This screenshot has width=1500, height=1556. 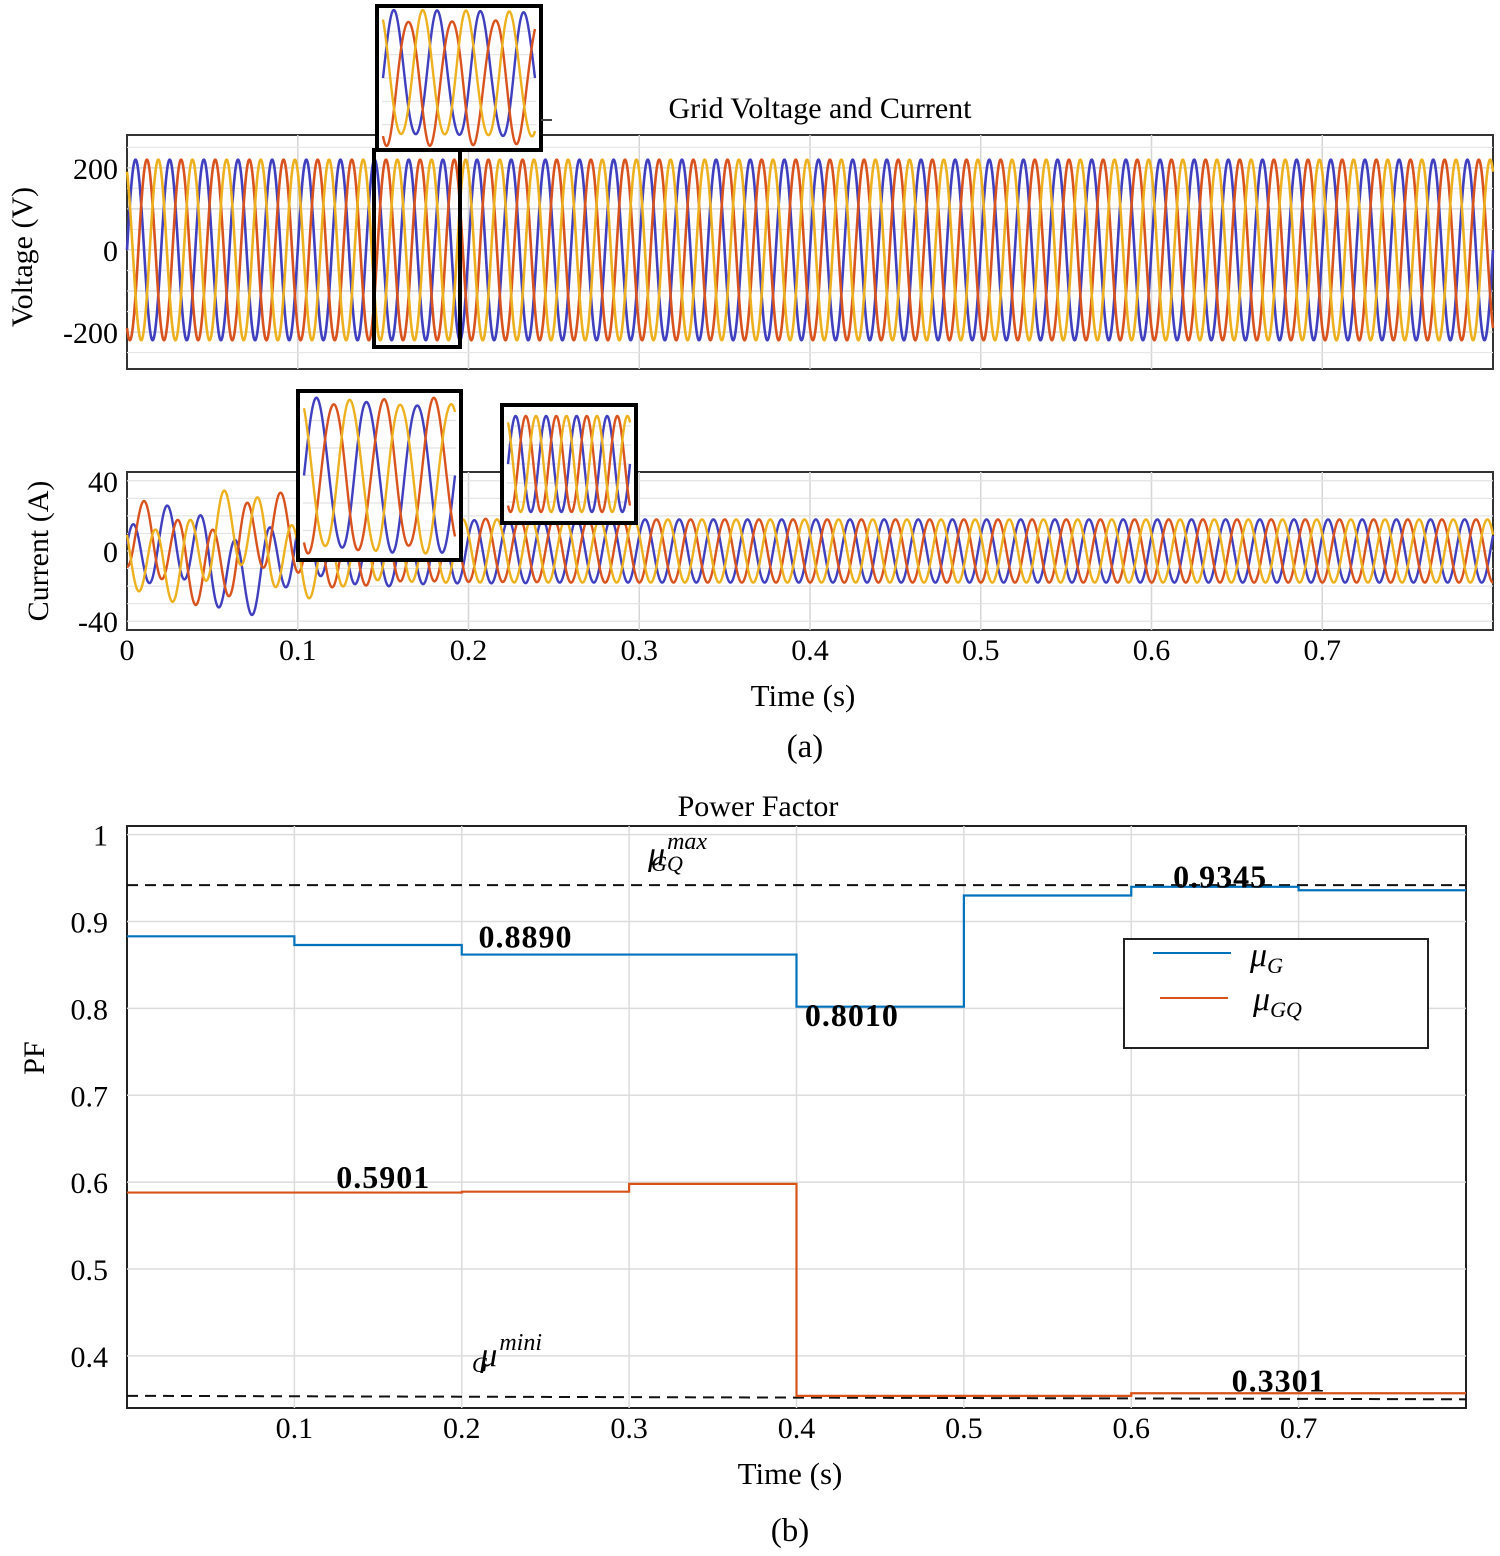 I want to click on reference-line-mini, so click(x=796, y=1397).